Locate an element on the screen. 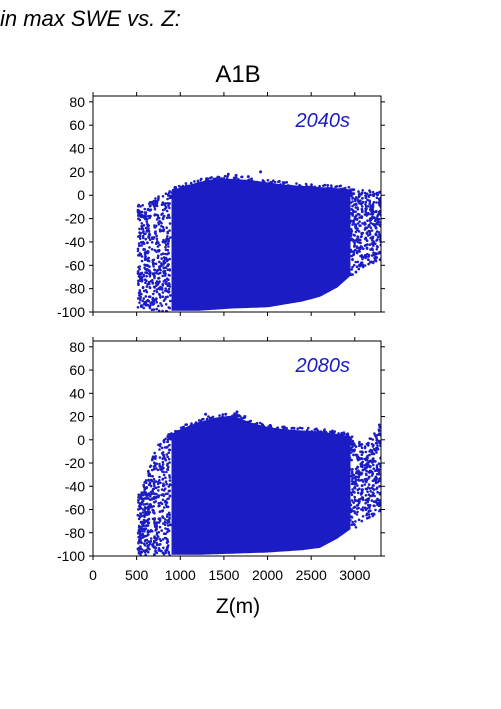 This screenshot has width=501, height=709. y-tick-label: 0 is located at coordinates (81, 440).